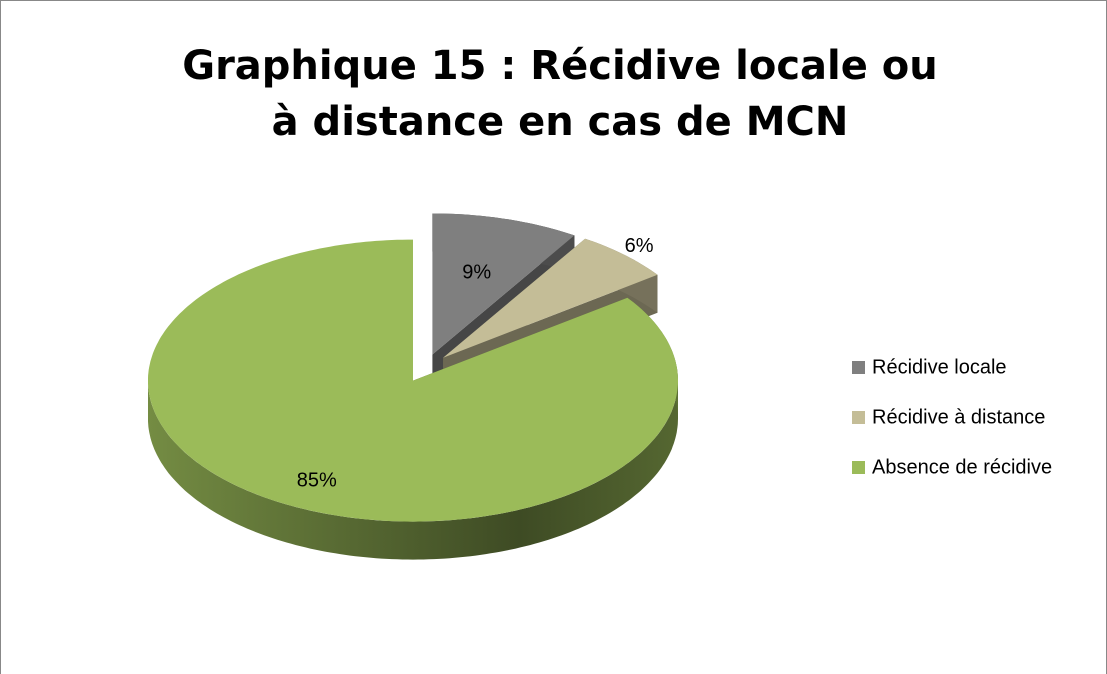 The image size is (1107, 674). What do you see at coordinates (639, 246) in the screenshot?
I see `data-label: 6%` at bounding box center [639, 246].